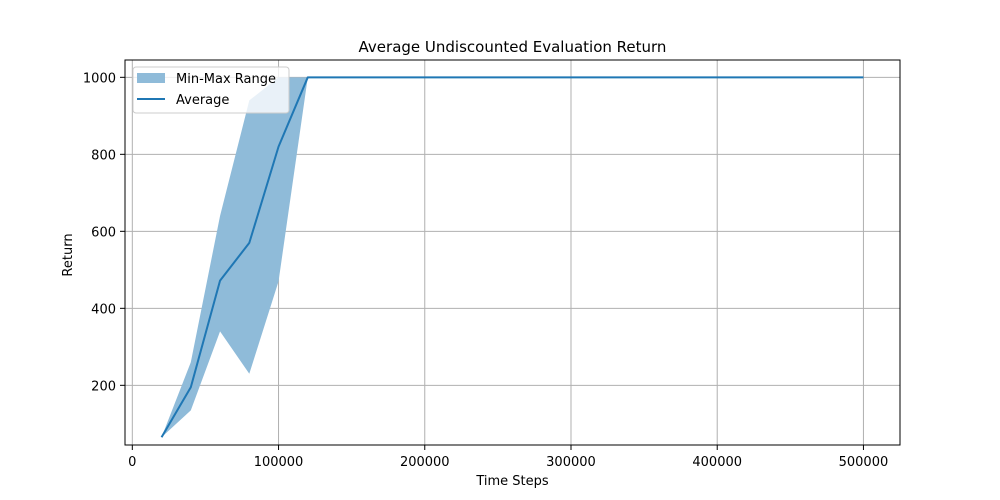 This screenshot has height=500, width=1000. I want to click on legend-swatch-min-max-range, so click(151, 78).